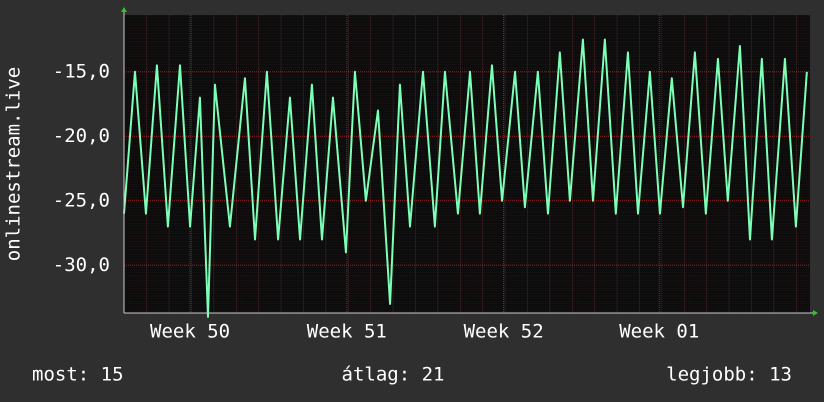 This screenshot has height=402, width=824. Describe the element at coordinates (815, 313) in the screenshot. I see `x-axis-arrow` at that location.